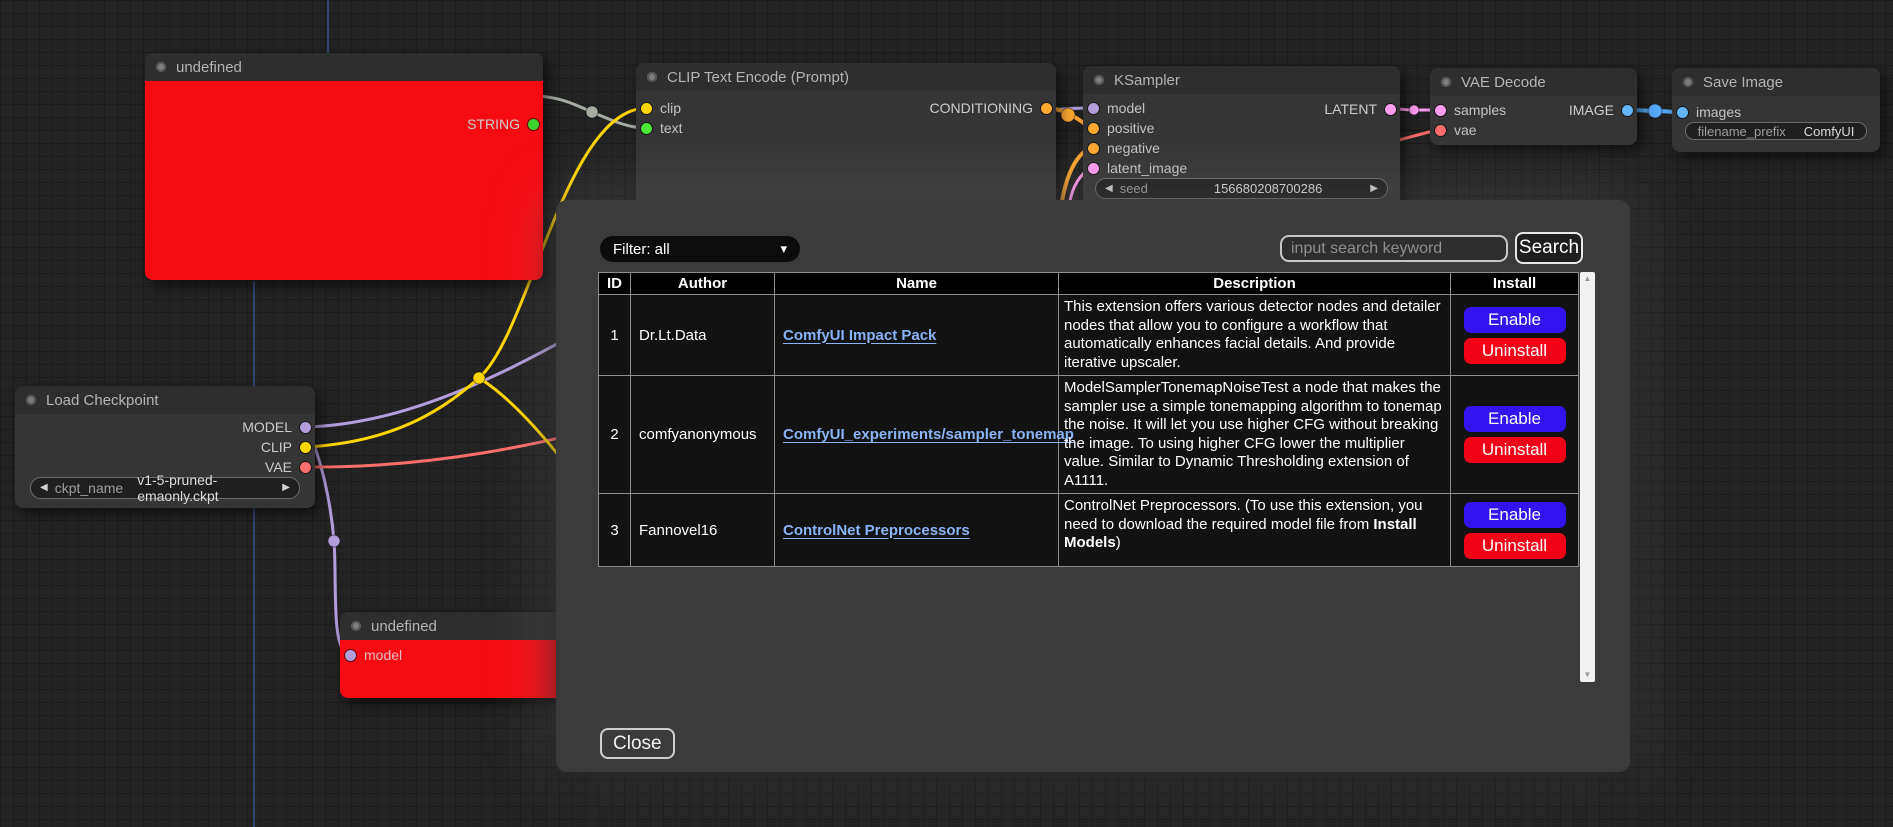 The image size is (1893, 827). I want to click on node-vae-decode: VAE Decode samples vae IMAGE, so click(1533, 106).